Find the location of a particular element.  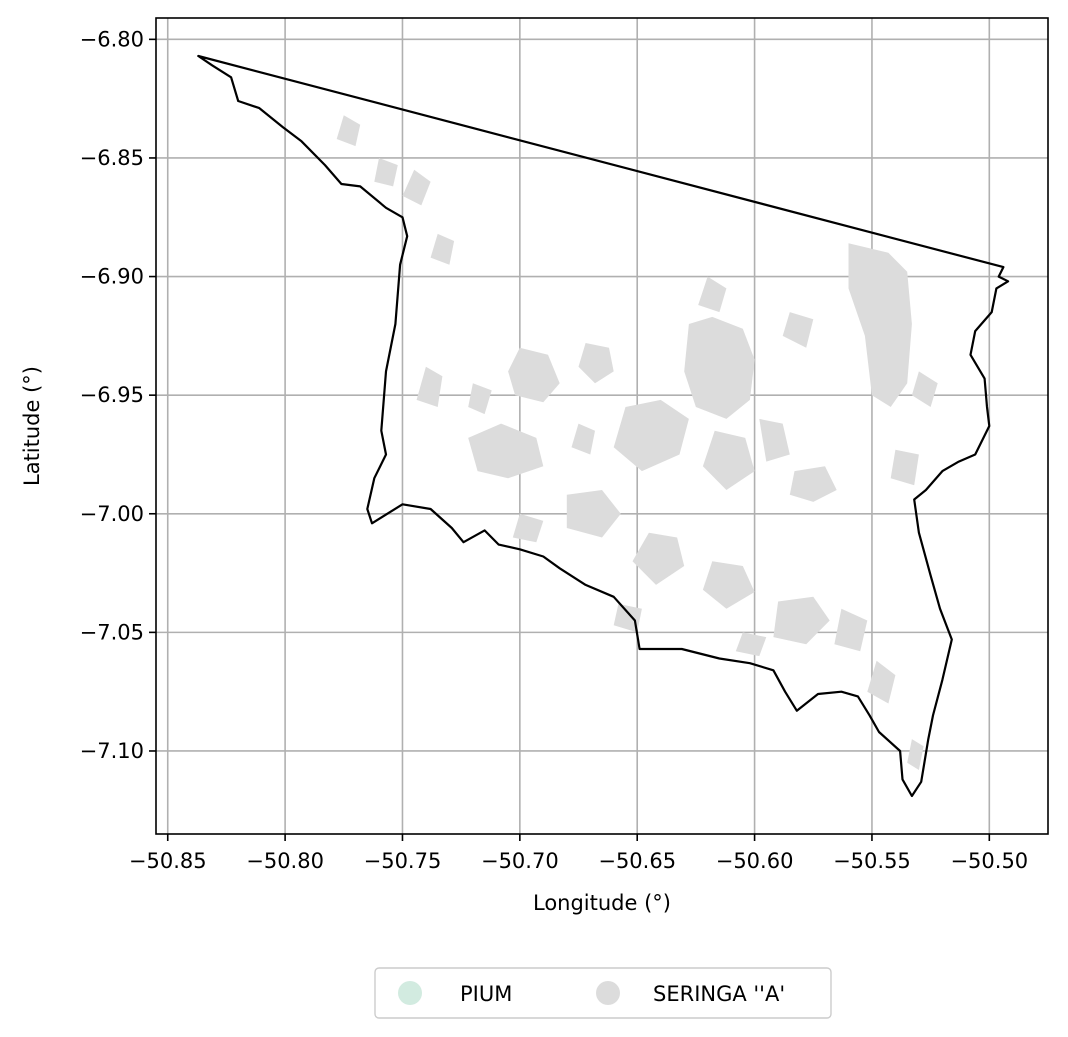

y-axis-ticks: −6.80 −6.85 −6.90 −6.95 −7.00 −7.05 −7.10 is located at coordinates (118, 395).